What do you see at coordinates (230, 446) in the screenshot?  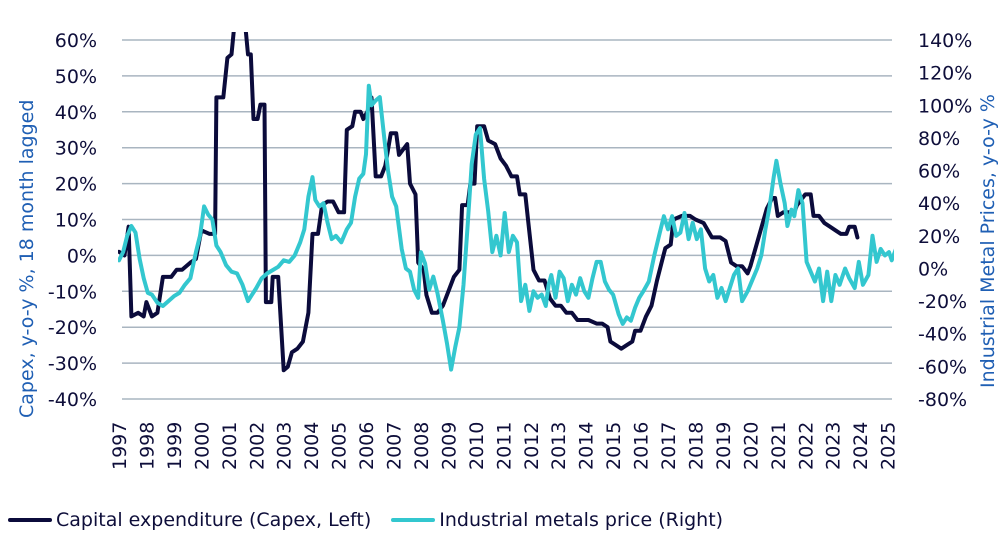 I see `x-tick-label: 2001` at bounding box center [230, 446].